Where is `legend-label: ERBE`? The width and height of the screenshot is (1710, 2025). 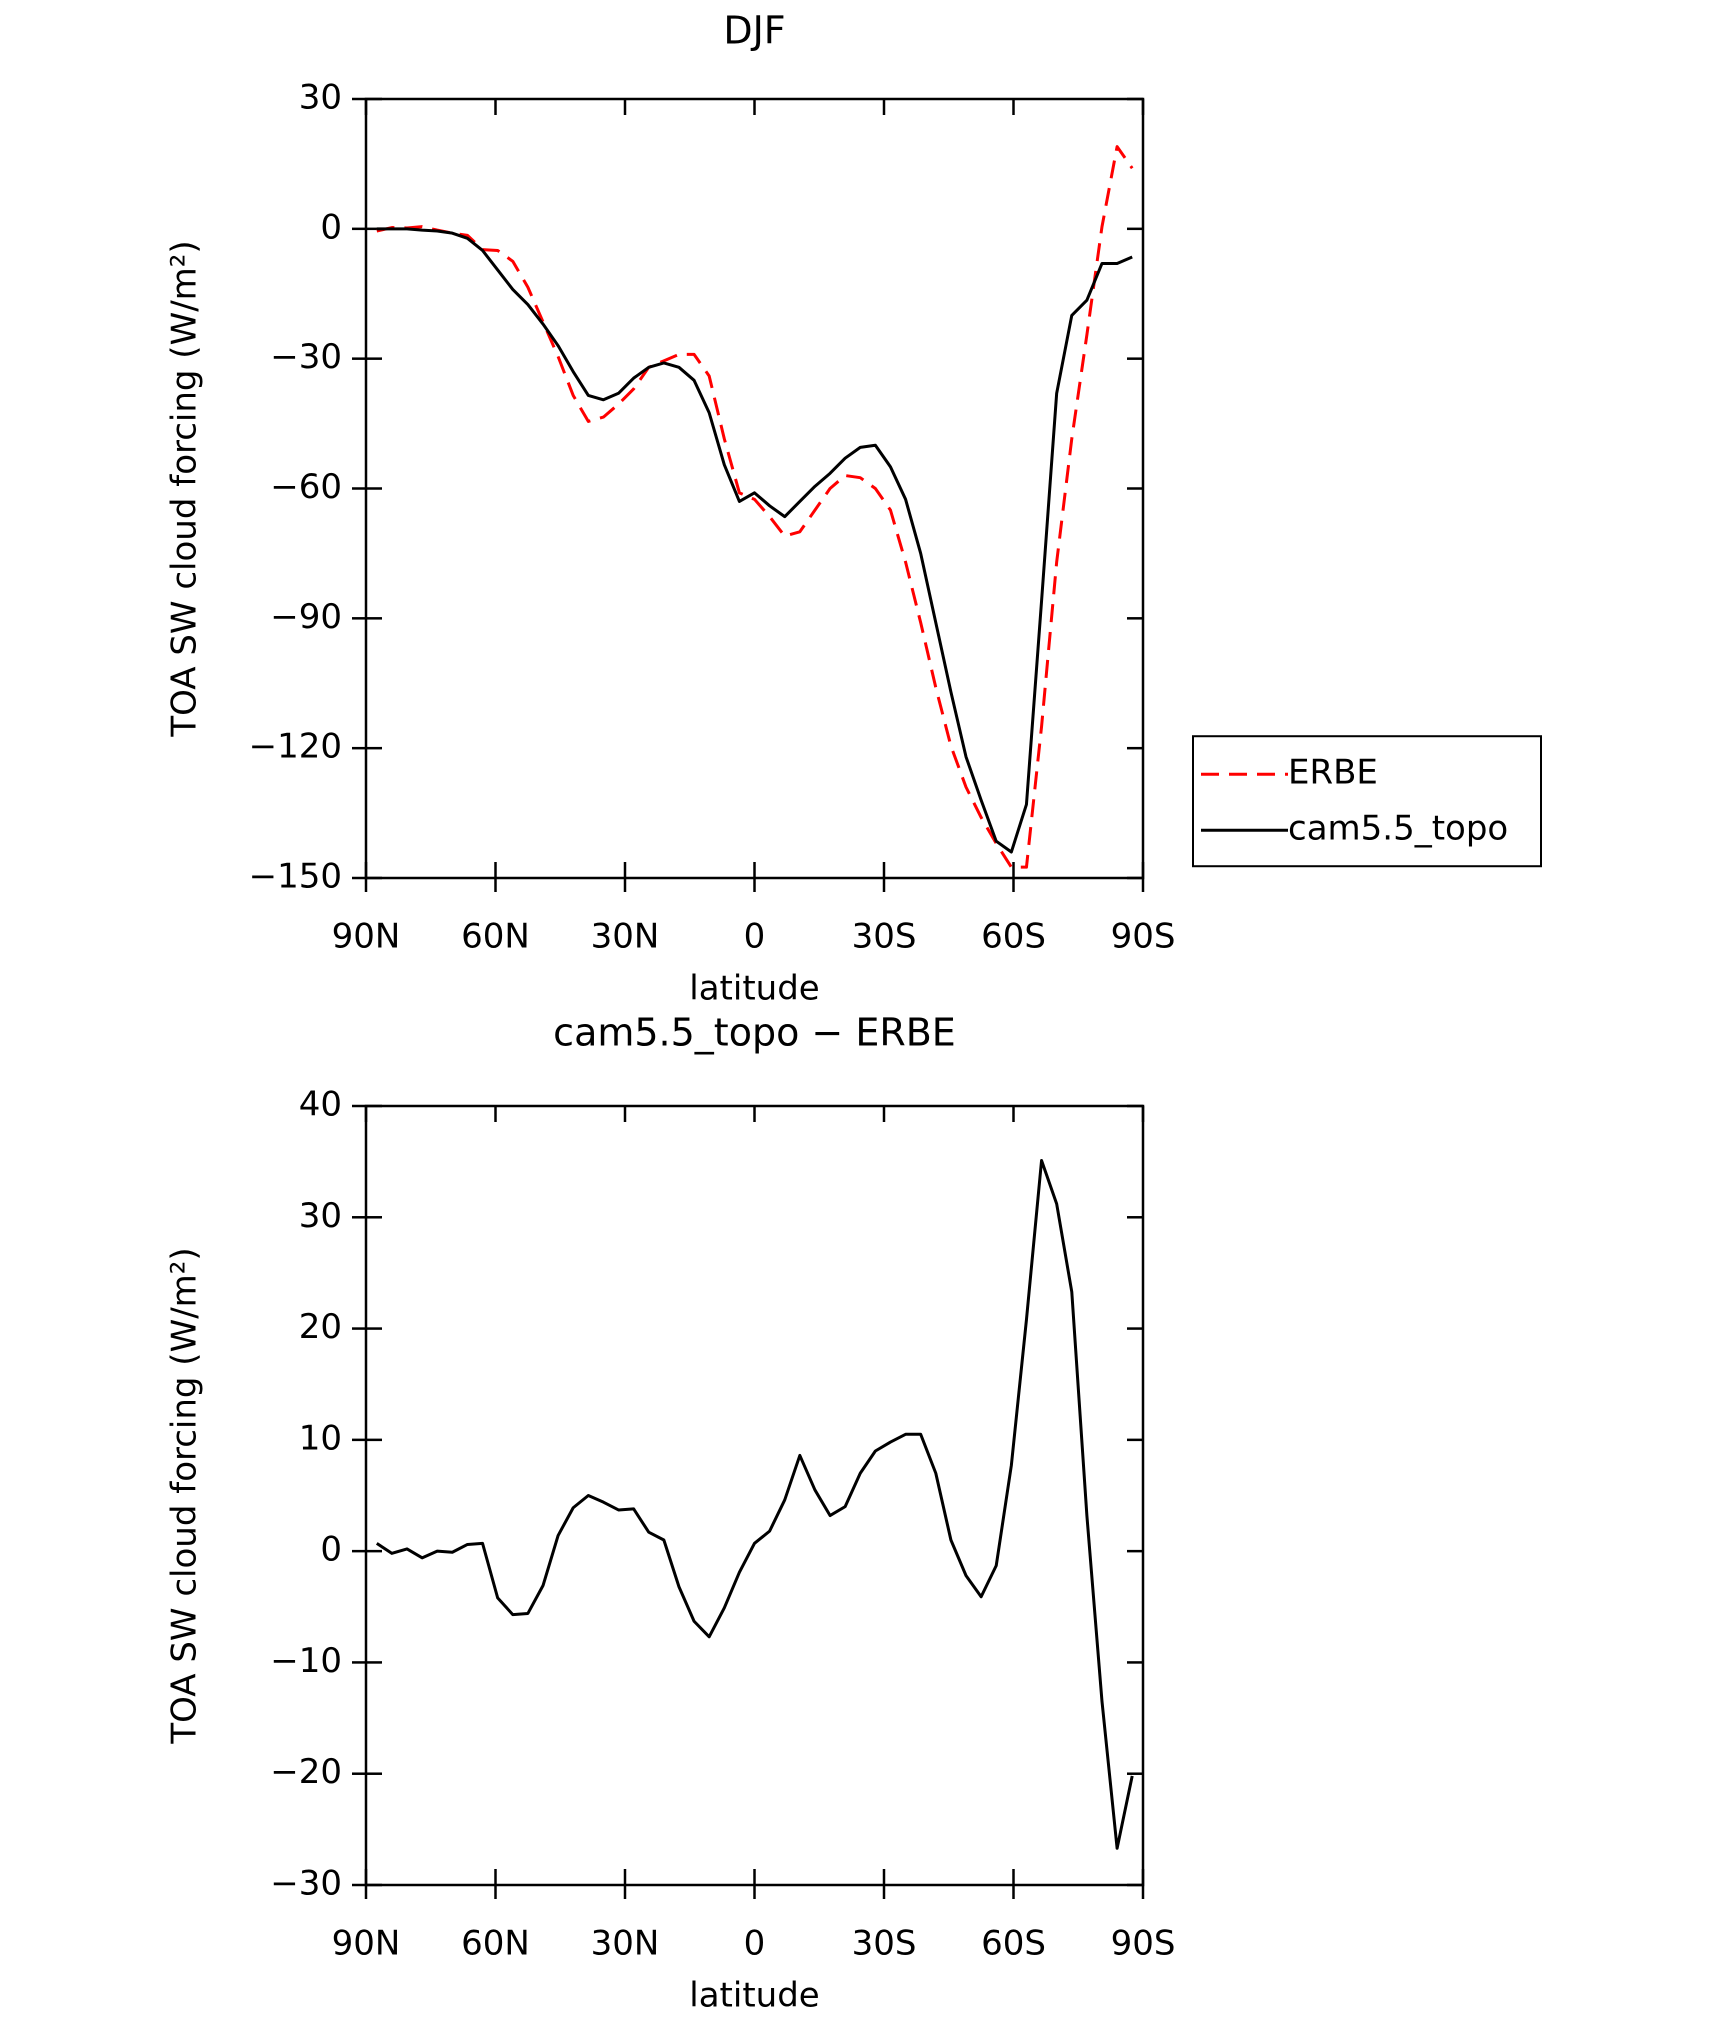
legend-label: ERBE is located at coordinates (1333, 773).